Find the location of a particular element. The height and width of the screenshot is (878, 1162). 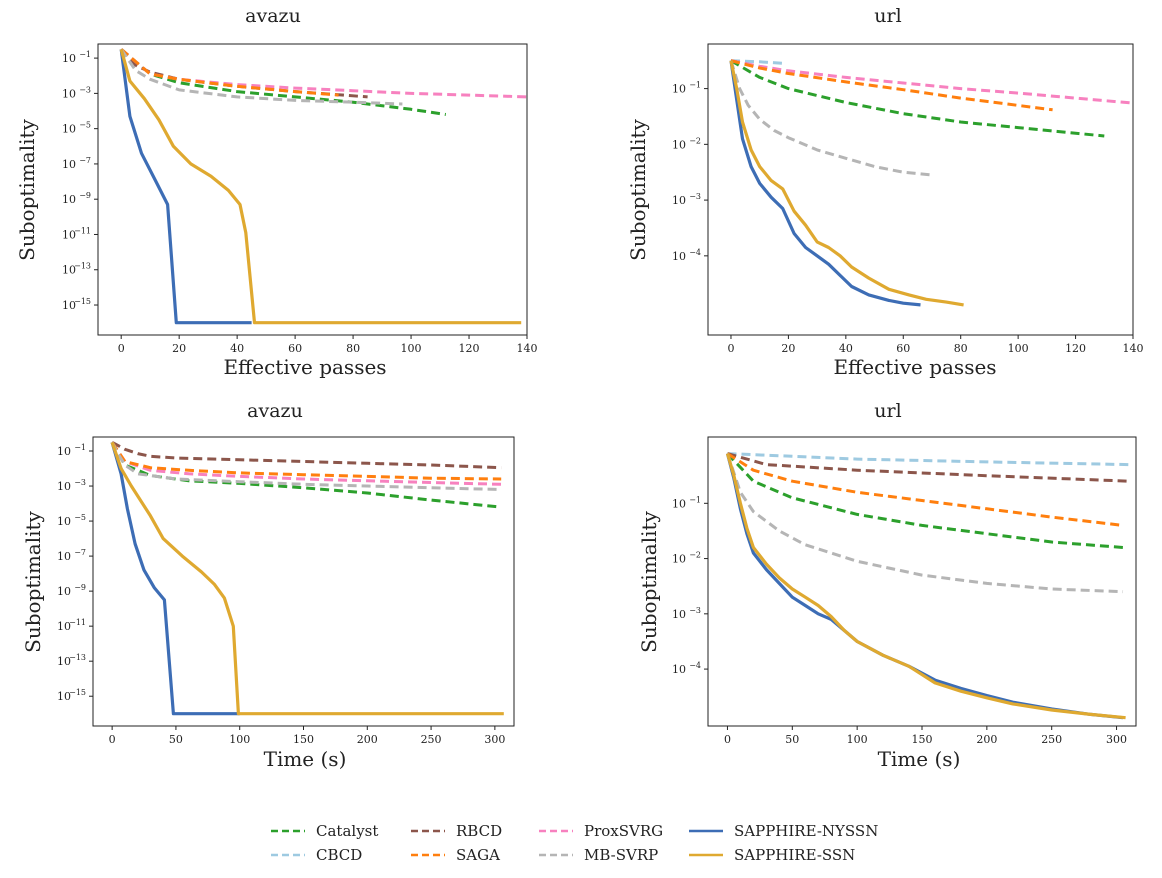

x-tick-label: 60 is located at coordinates (295, 348).